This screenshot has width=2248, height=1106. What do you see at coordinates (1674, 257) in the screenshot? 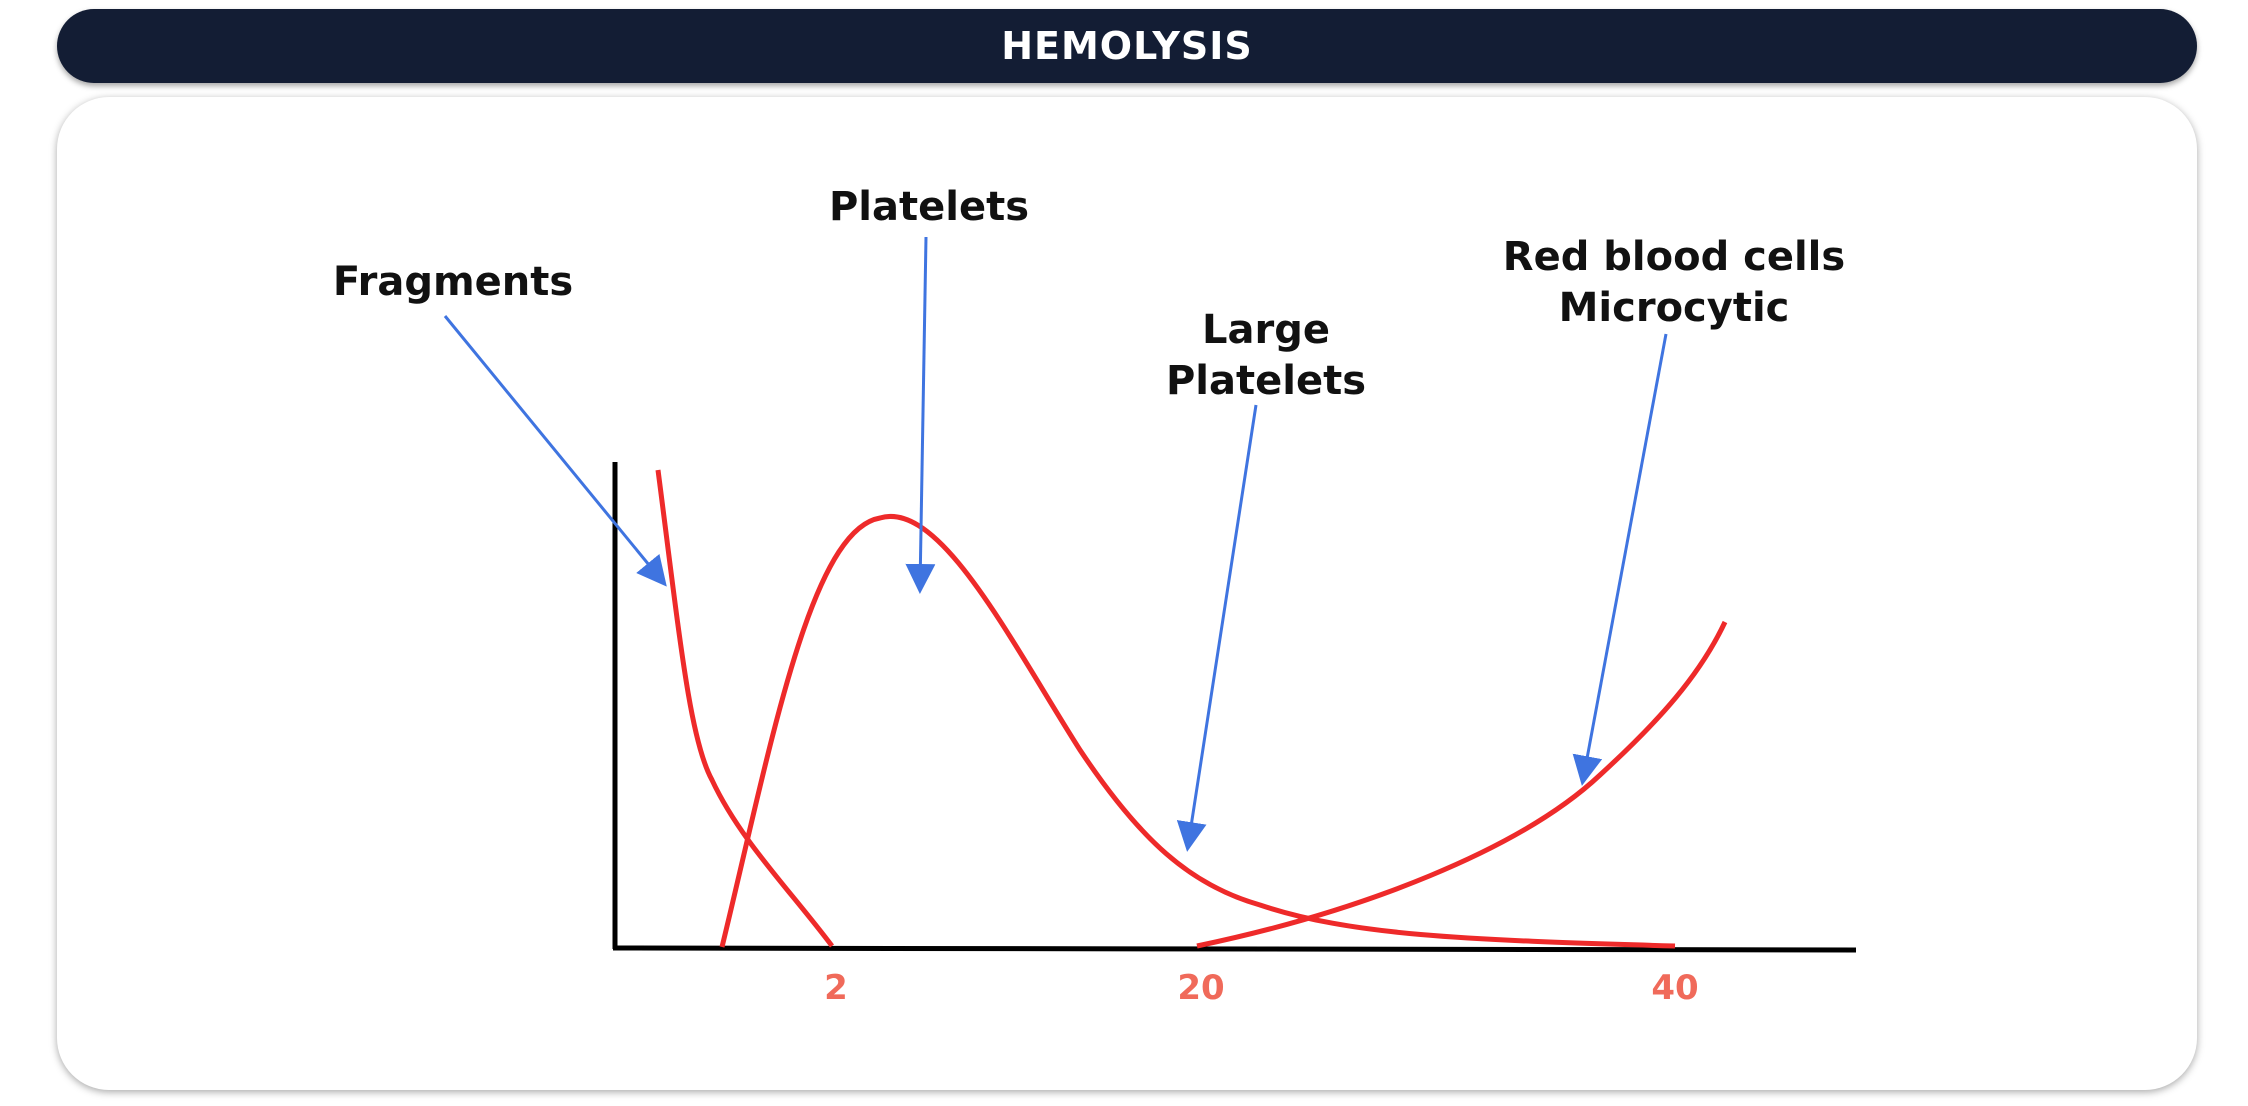
I see `red-blood-cells-label-line1: Red blood cells` at bounding box center [1674, 257].